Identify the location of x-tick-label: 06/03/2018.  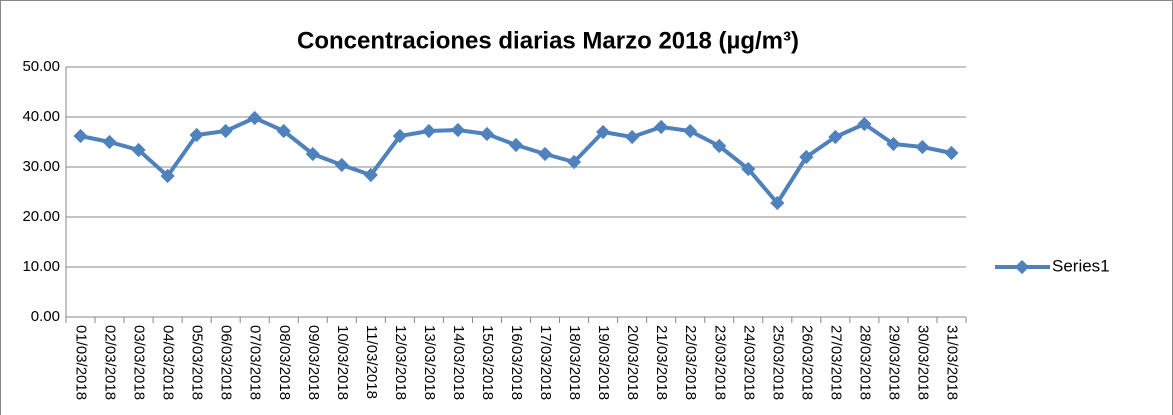
(226, 362).